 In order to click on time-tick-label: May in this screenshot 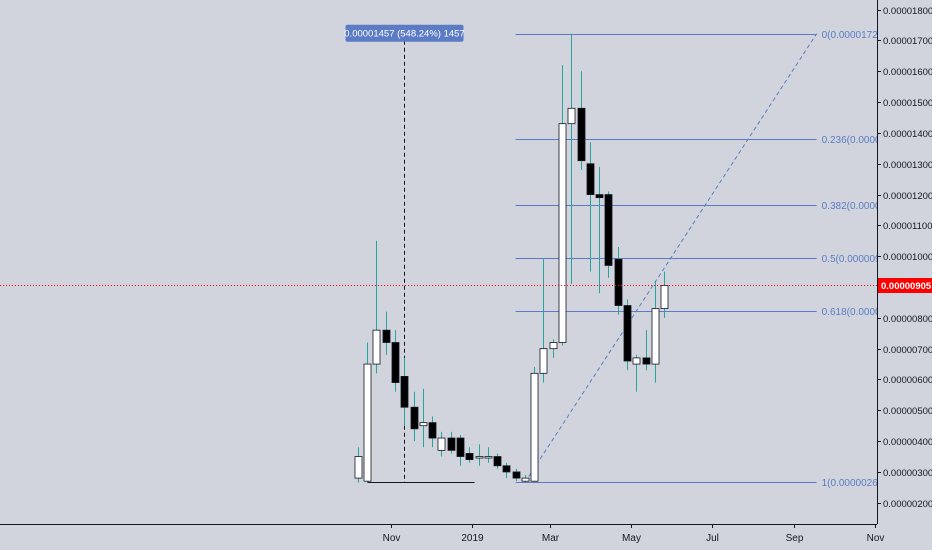, I will do `click(631, 538)`.